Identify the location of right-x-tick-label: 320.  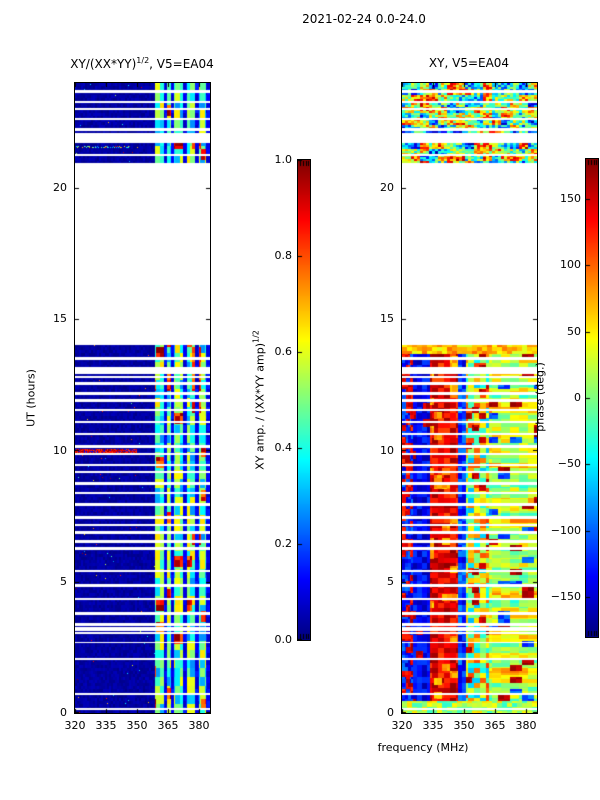
(402, 725).